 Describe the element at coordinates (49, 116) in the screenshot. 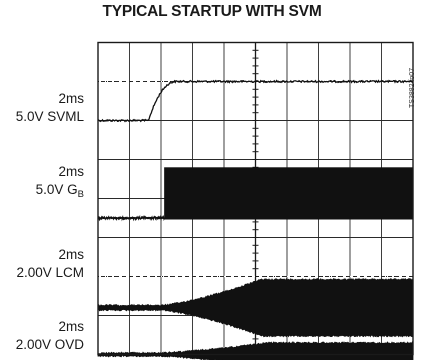

I see `channel-1-scale-name: 5.0V SVML` at that location.